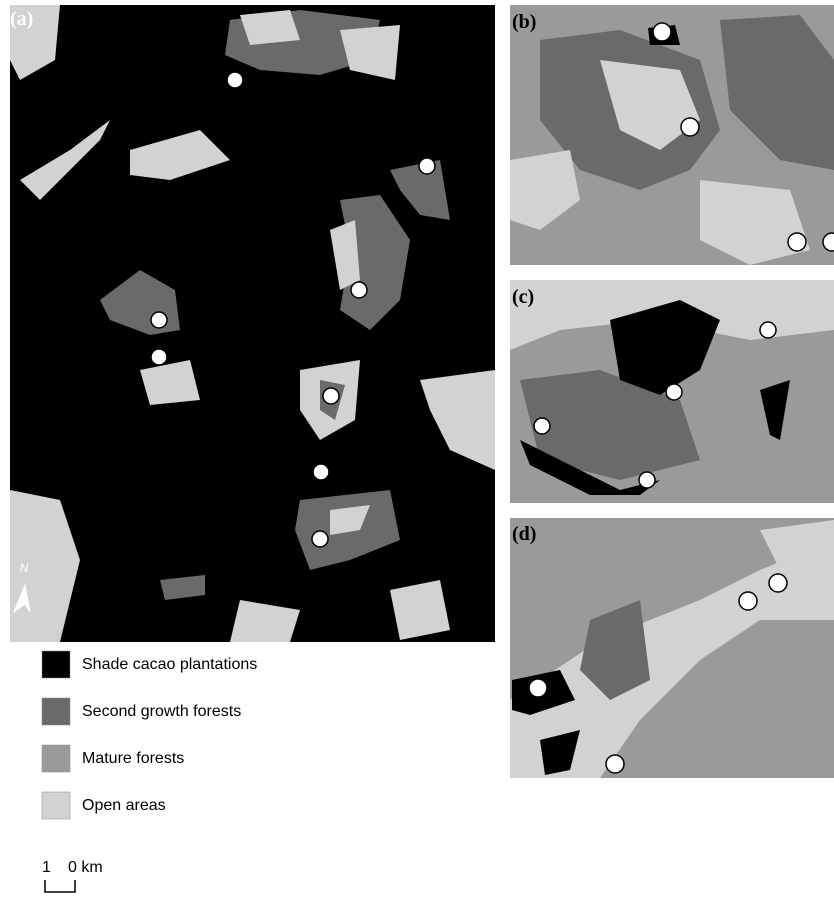  I want to click on panel-label: (a), so click(21, 19).